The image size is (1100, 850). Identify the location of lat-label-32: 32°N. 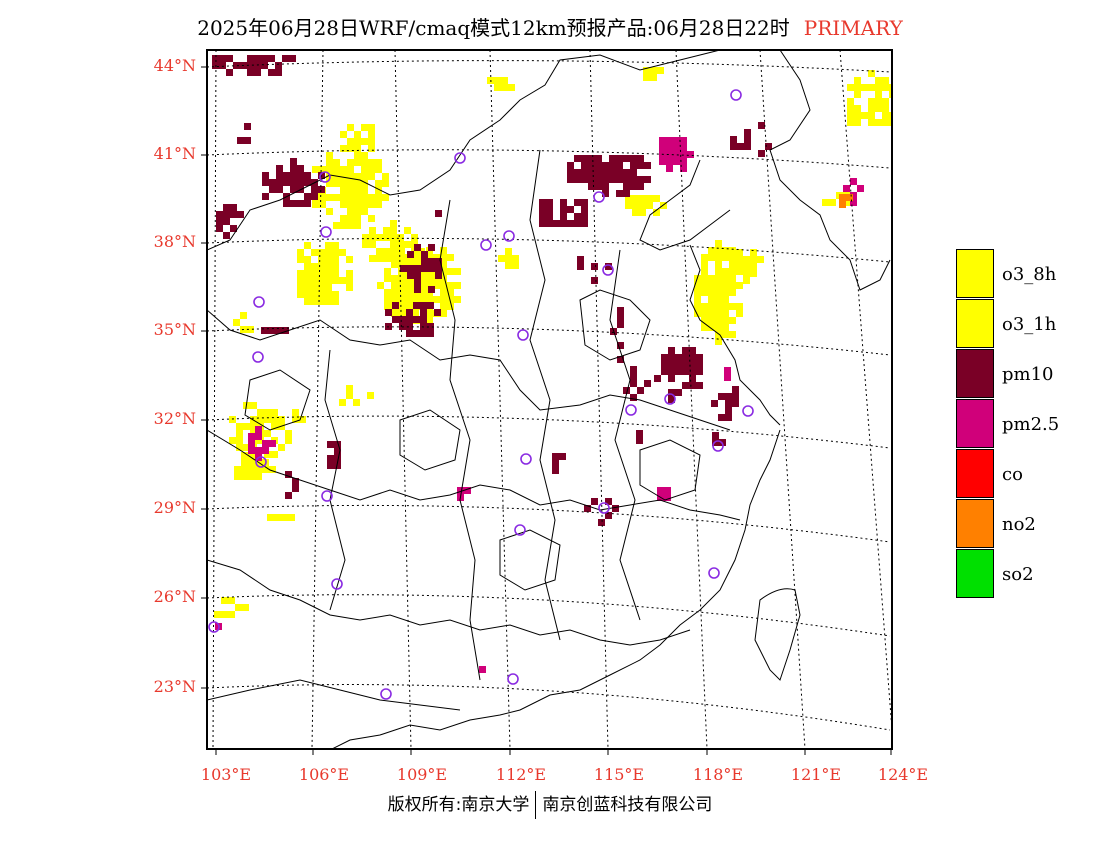
(174, 418).